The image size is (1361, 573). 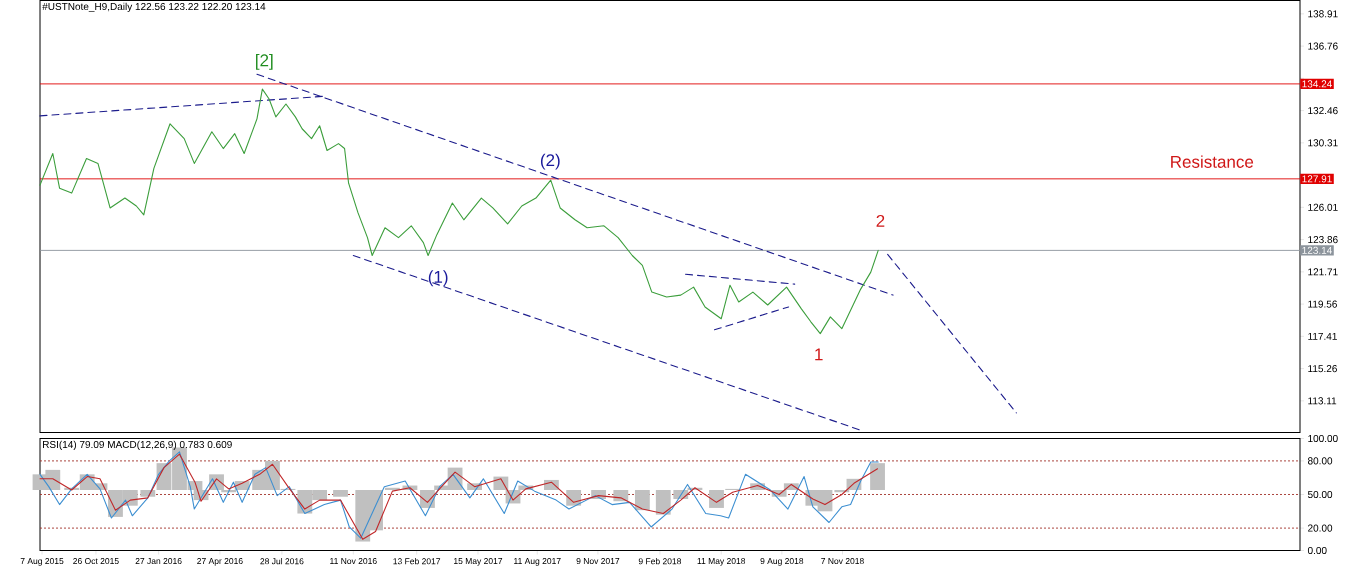 I want to click on x-tick-label: 7 Aug 2015, so click(x=42, y=562).